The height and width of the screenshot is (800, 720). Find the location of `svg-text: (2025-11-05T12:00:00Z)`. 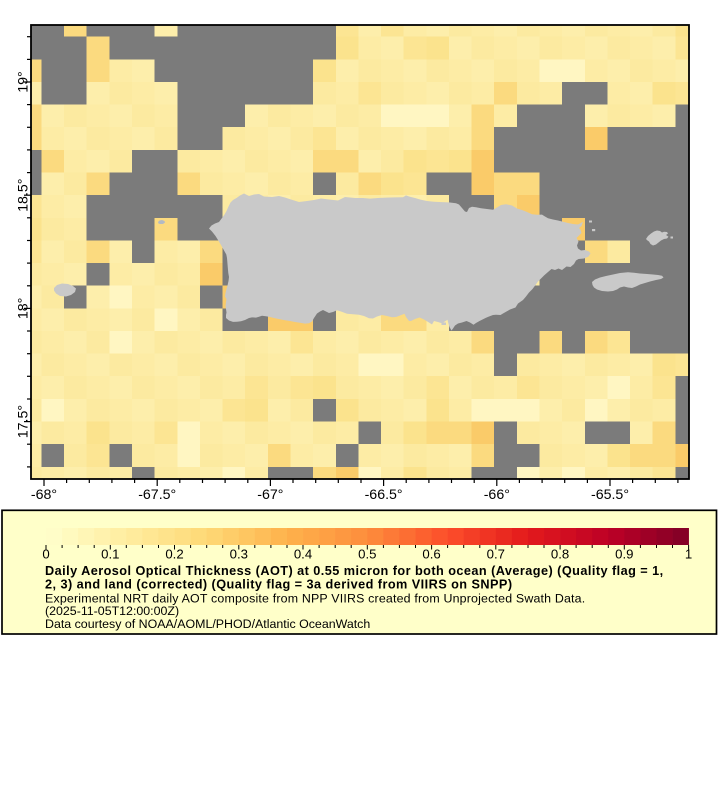

svg-text: (2025-11-05T12:00:00Z) is located at coordinates (112, 611).